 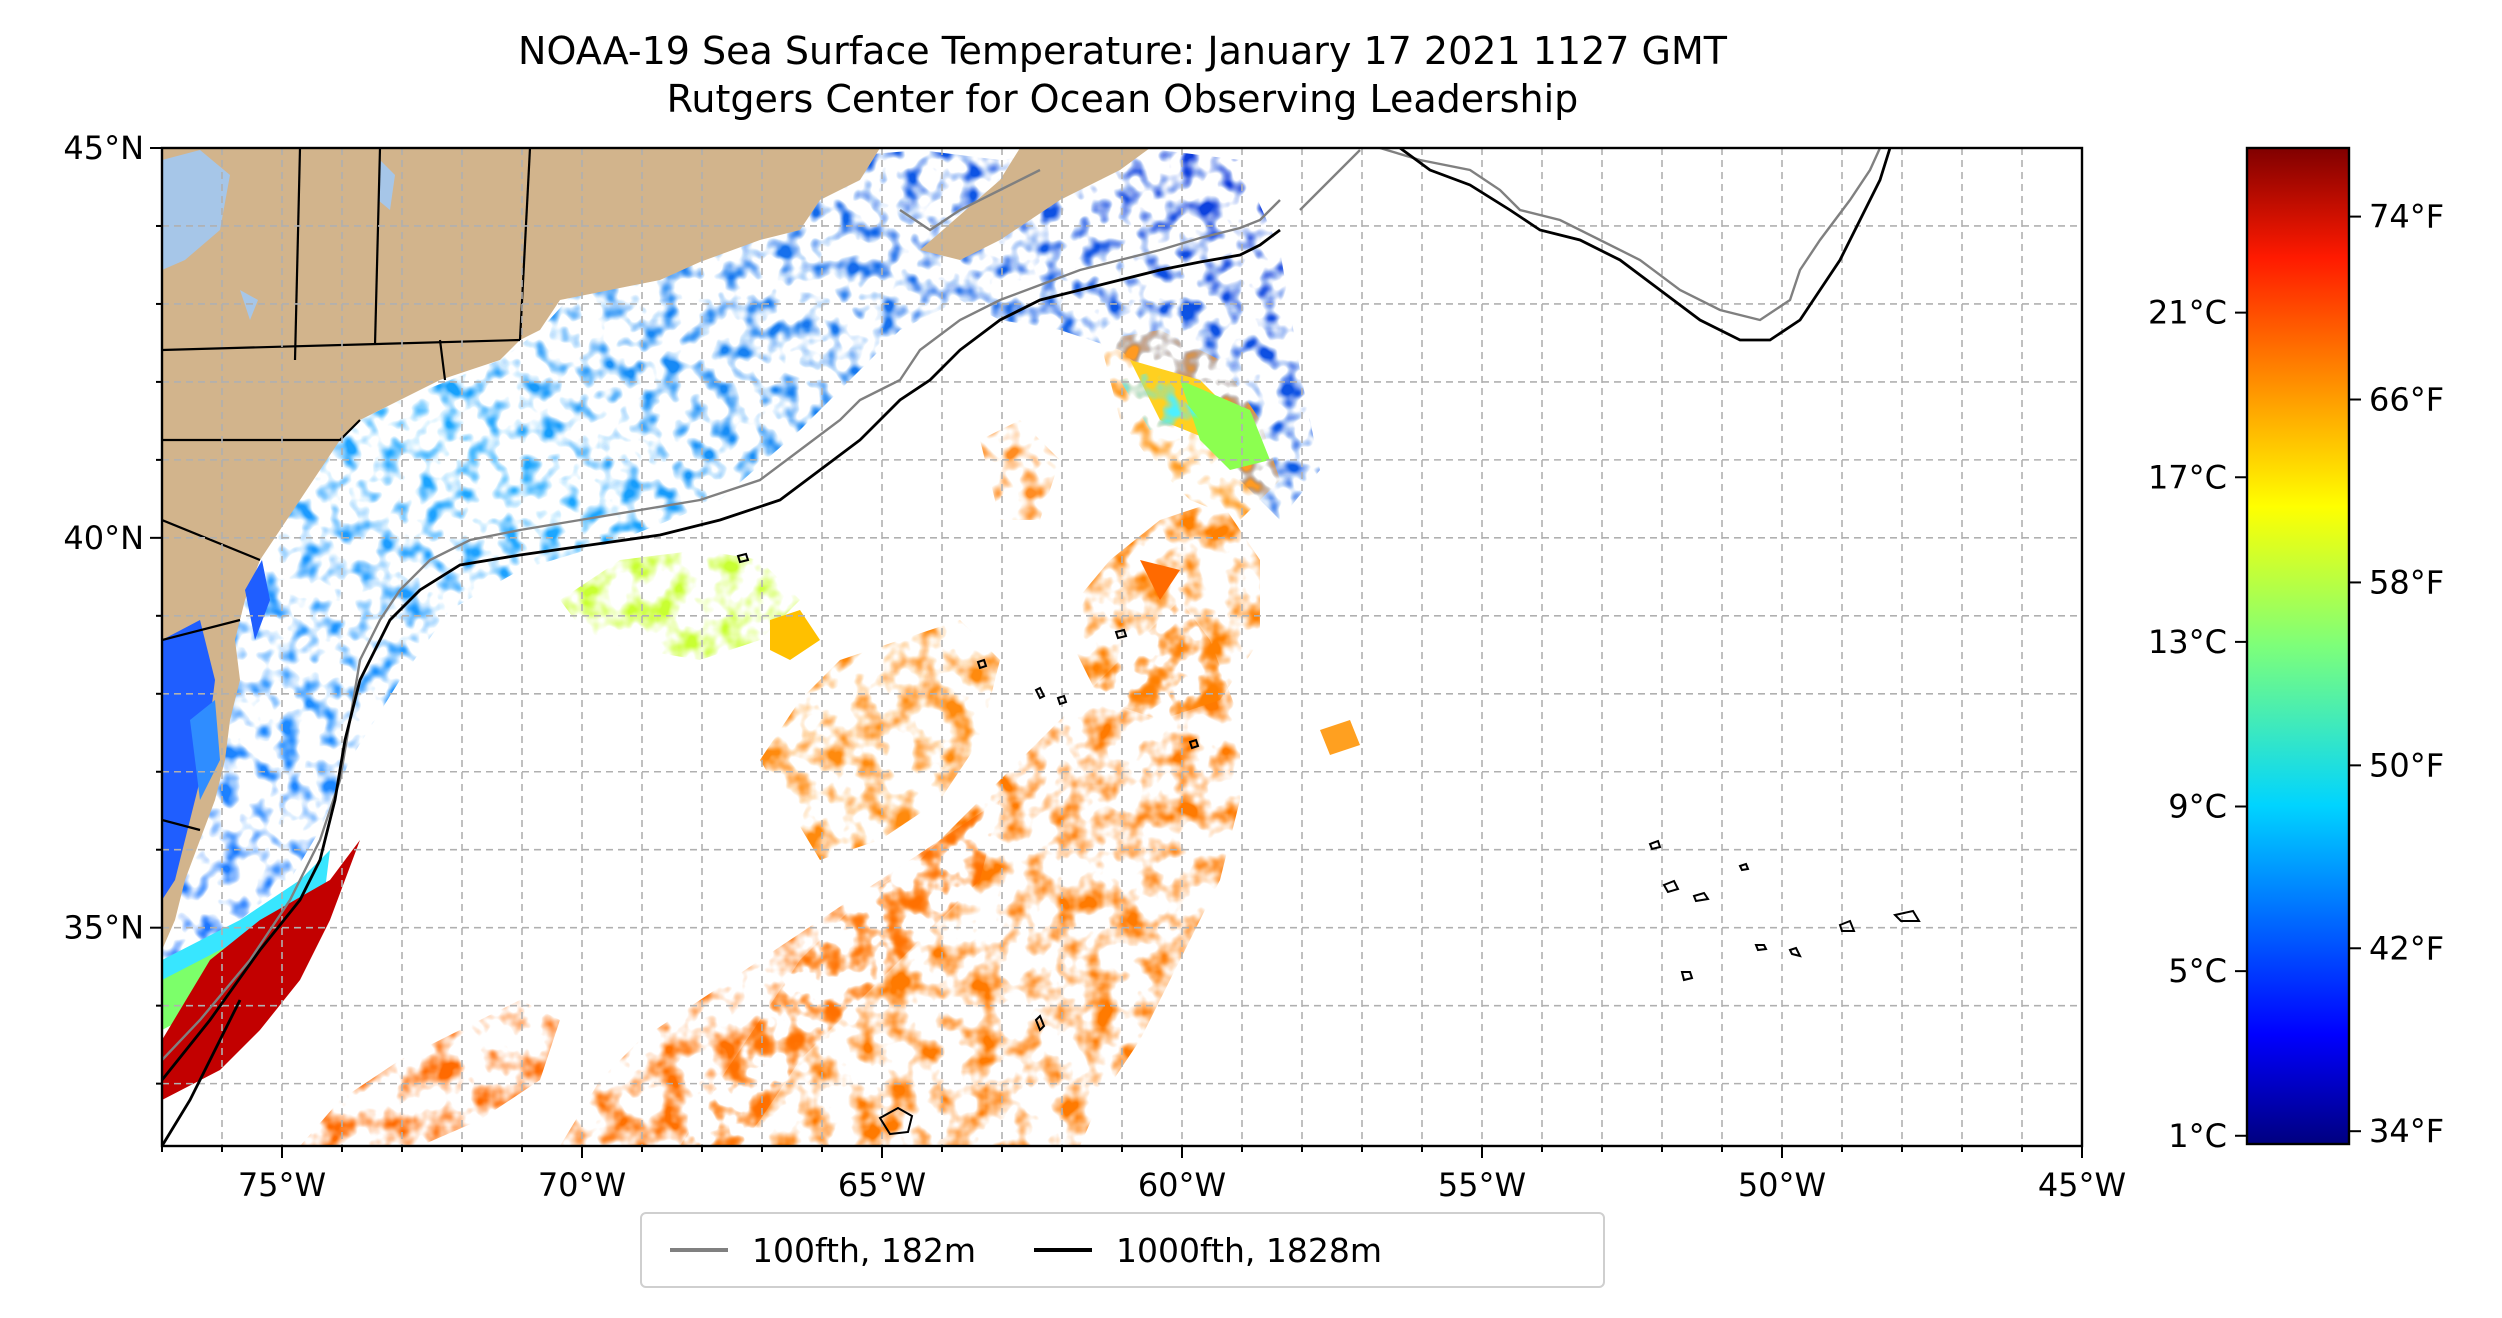 What do you see at coordinates (882, 1185) in the screenshot?
I see `x-tick-label: 65°W` at bounding box center [882, 1185].